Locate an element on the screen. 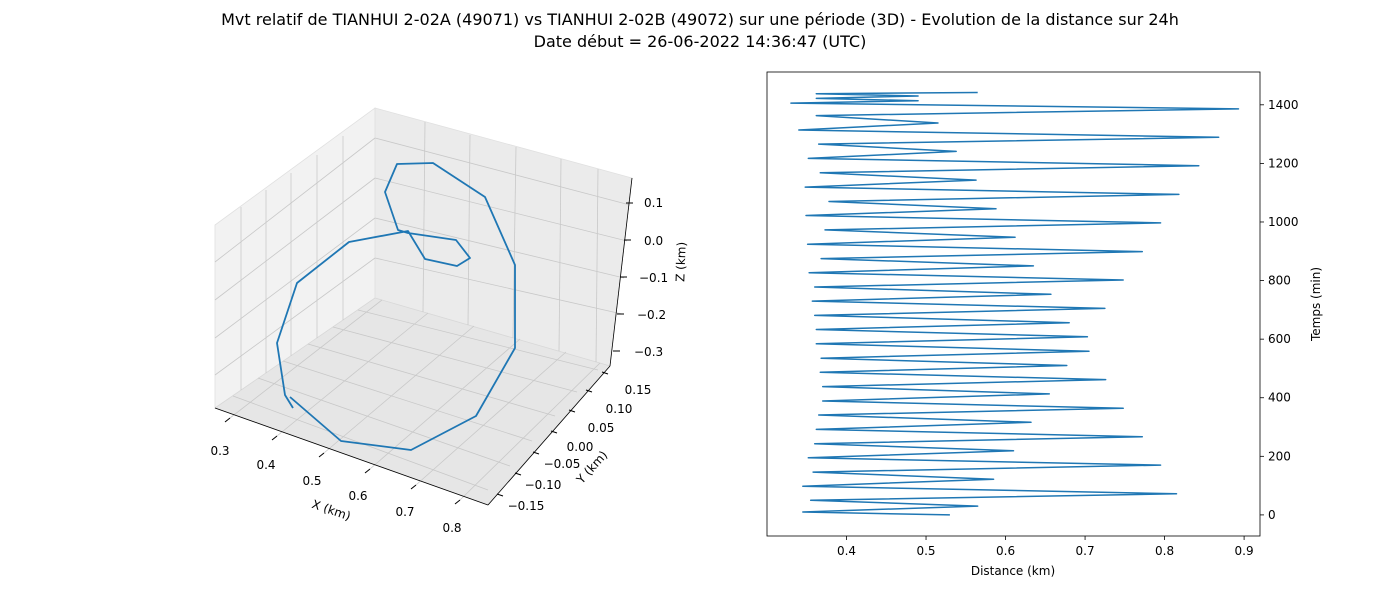 This screenshot has width=1400, height=600. x-tick-label: 0.9 is located at coordinates (1244, 551).